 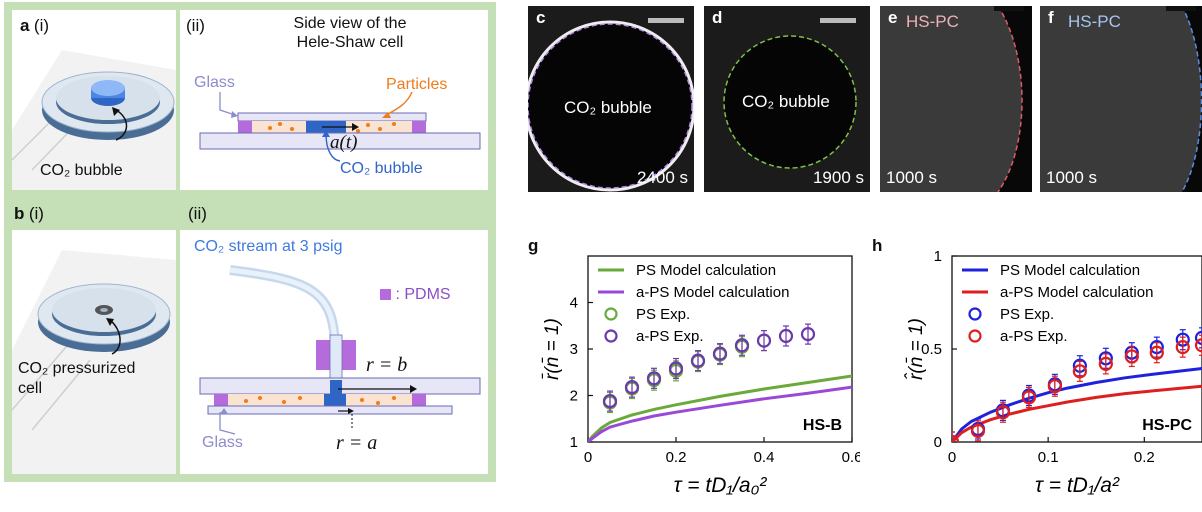 I want to click on micrograph-d-time: 1900 s, so click(x=838, y=177).